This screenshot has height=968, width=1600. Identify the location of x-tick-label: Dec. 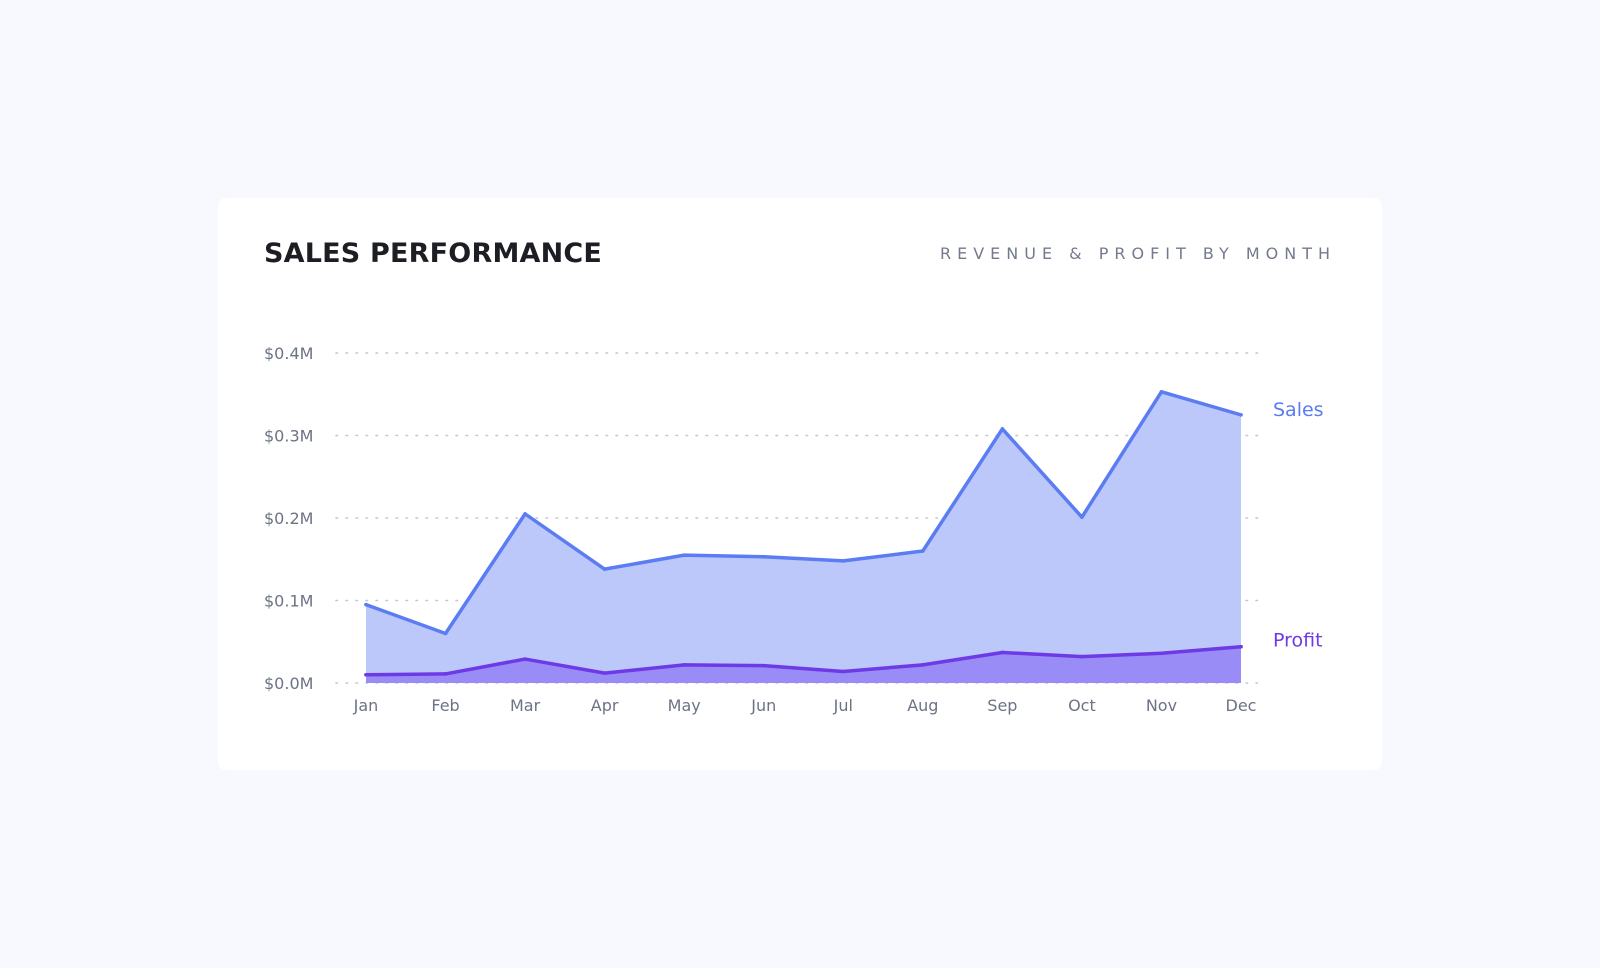
(1241, 705).